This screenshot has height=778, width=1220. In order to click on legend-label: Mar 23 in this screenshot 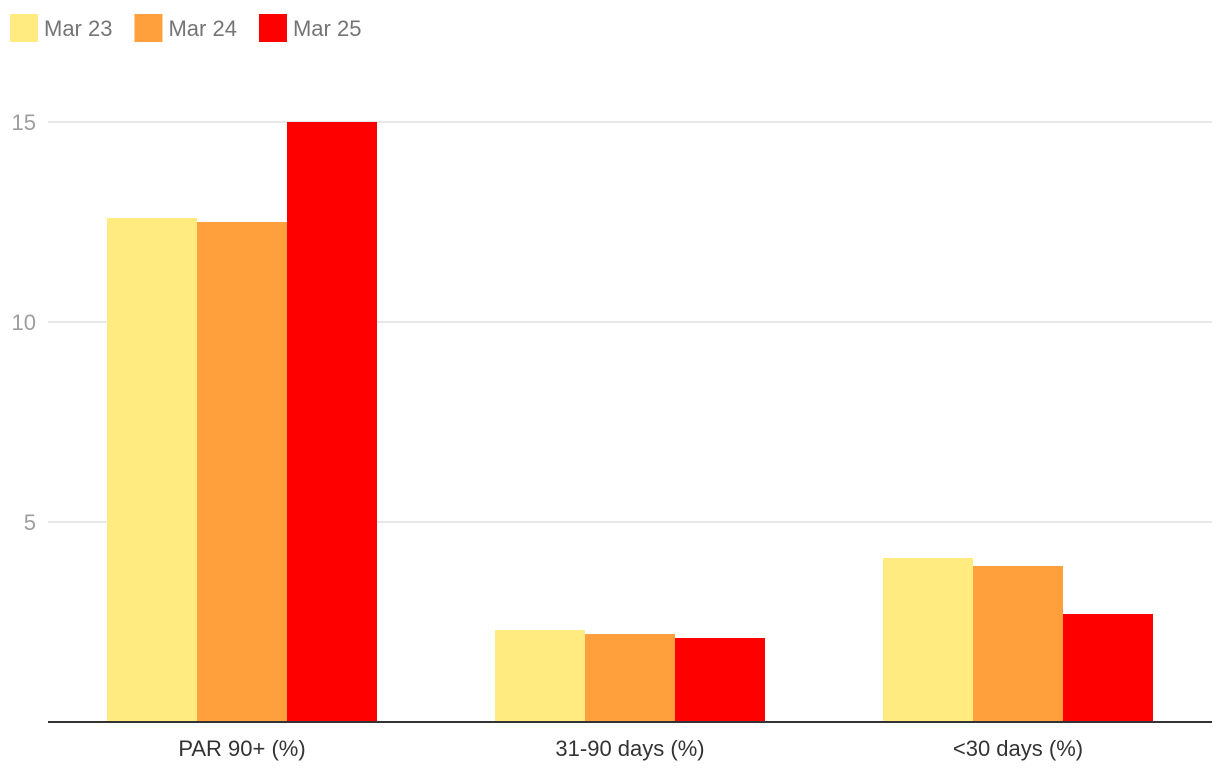, I will do `click(78, 28)`.